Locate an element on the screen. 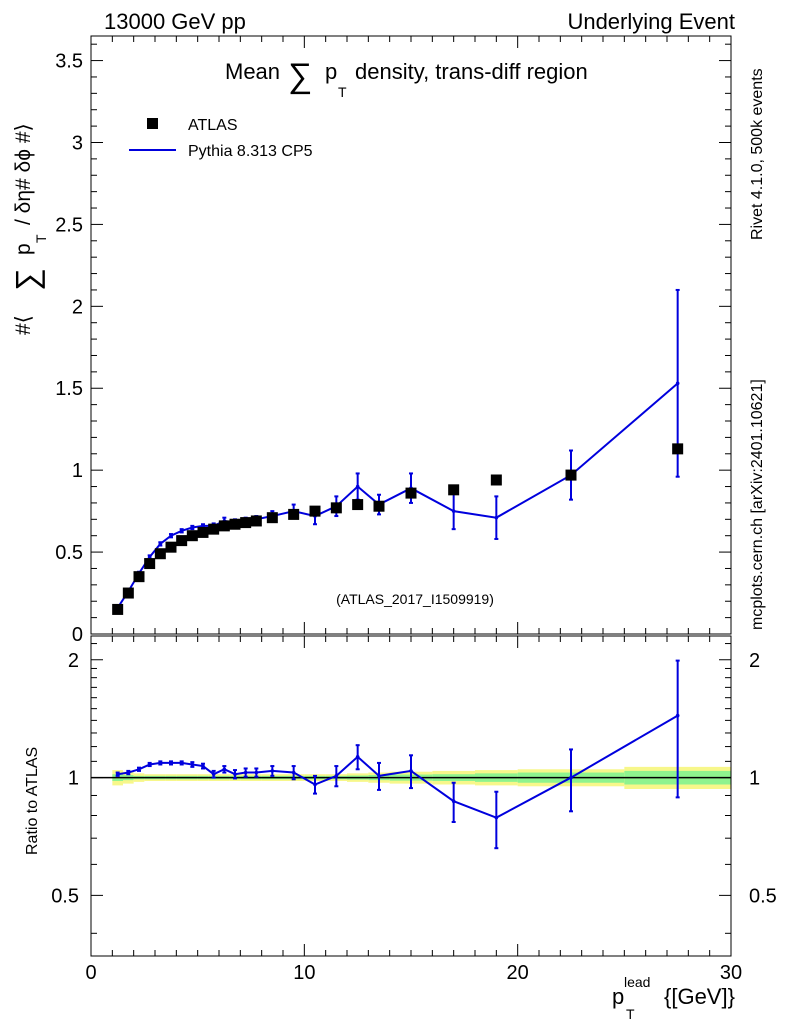 The height and width of the screenshot is (1024, 786). ratio-y-tick-label: 0.5 is located at coordinates (65, 896).